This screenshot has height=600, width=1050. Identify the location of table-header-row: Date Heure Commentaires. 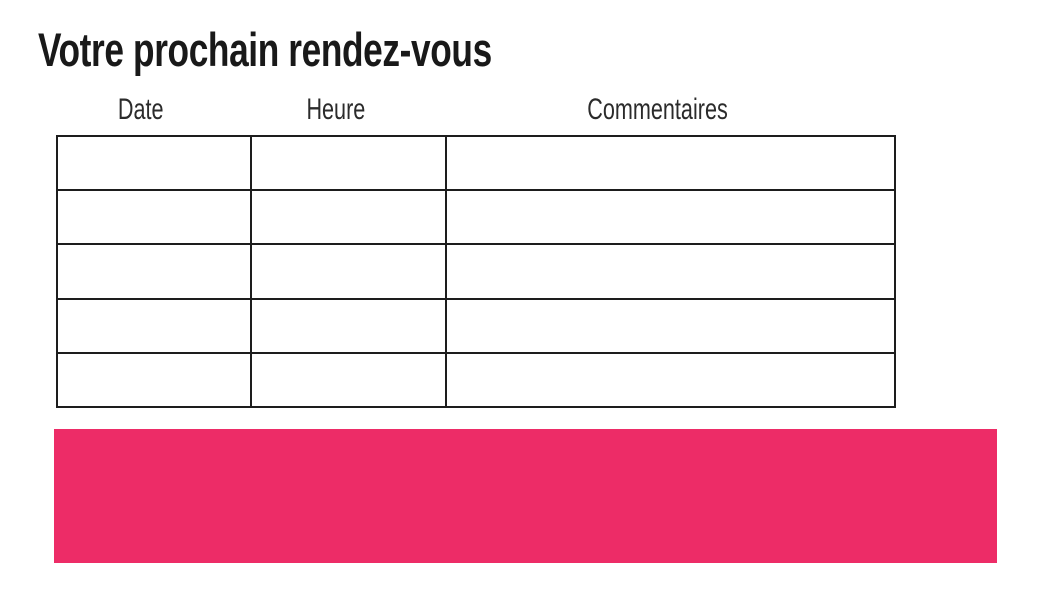
(475, 110).